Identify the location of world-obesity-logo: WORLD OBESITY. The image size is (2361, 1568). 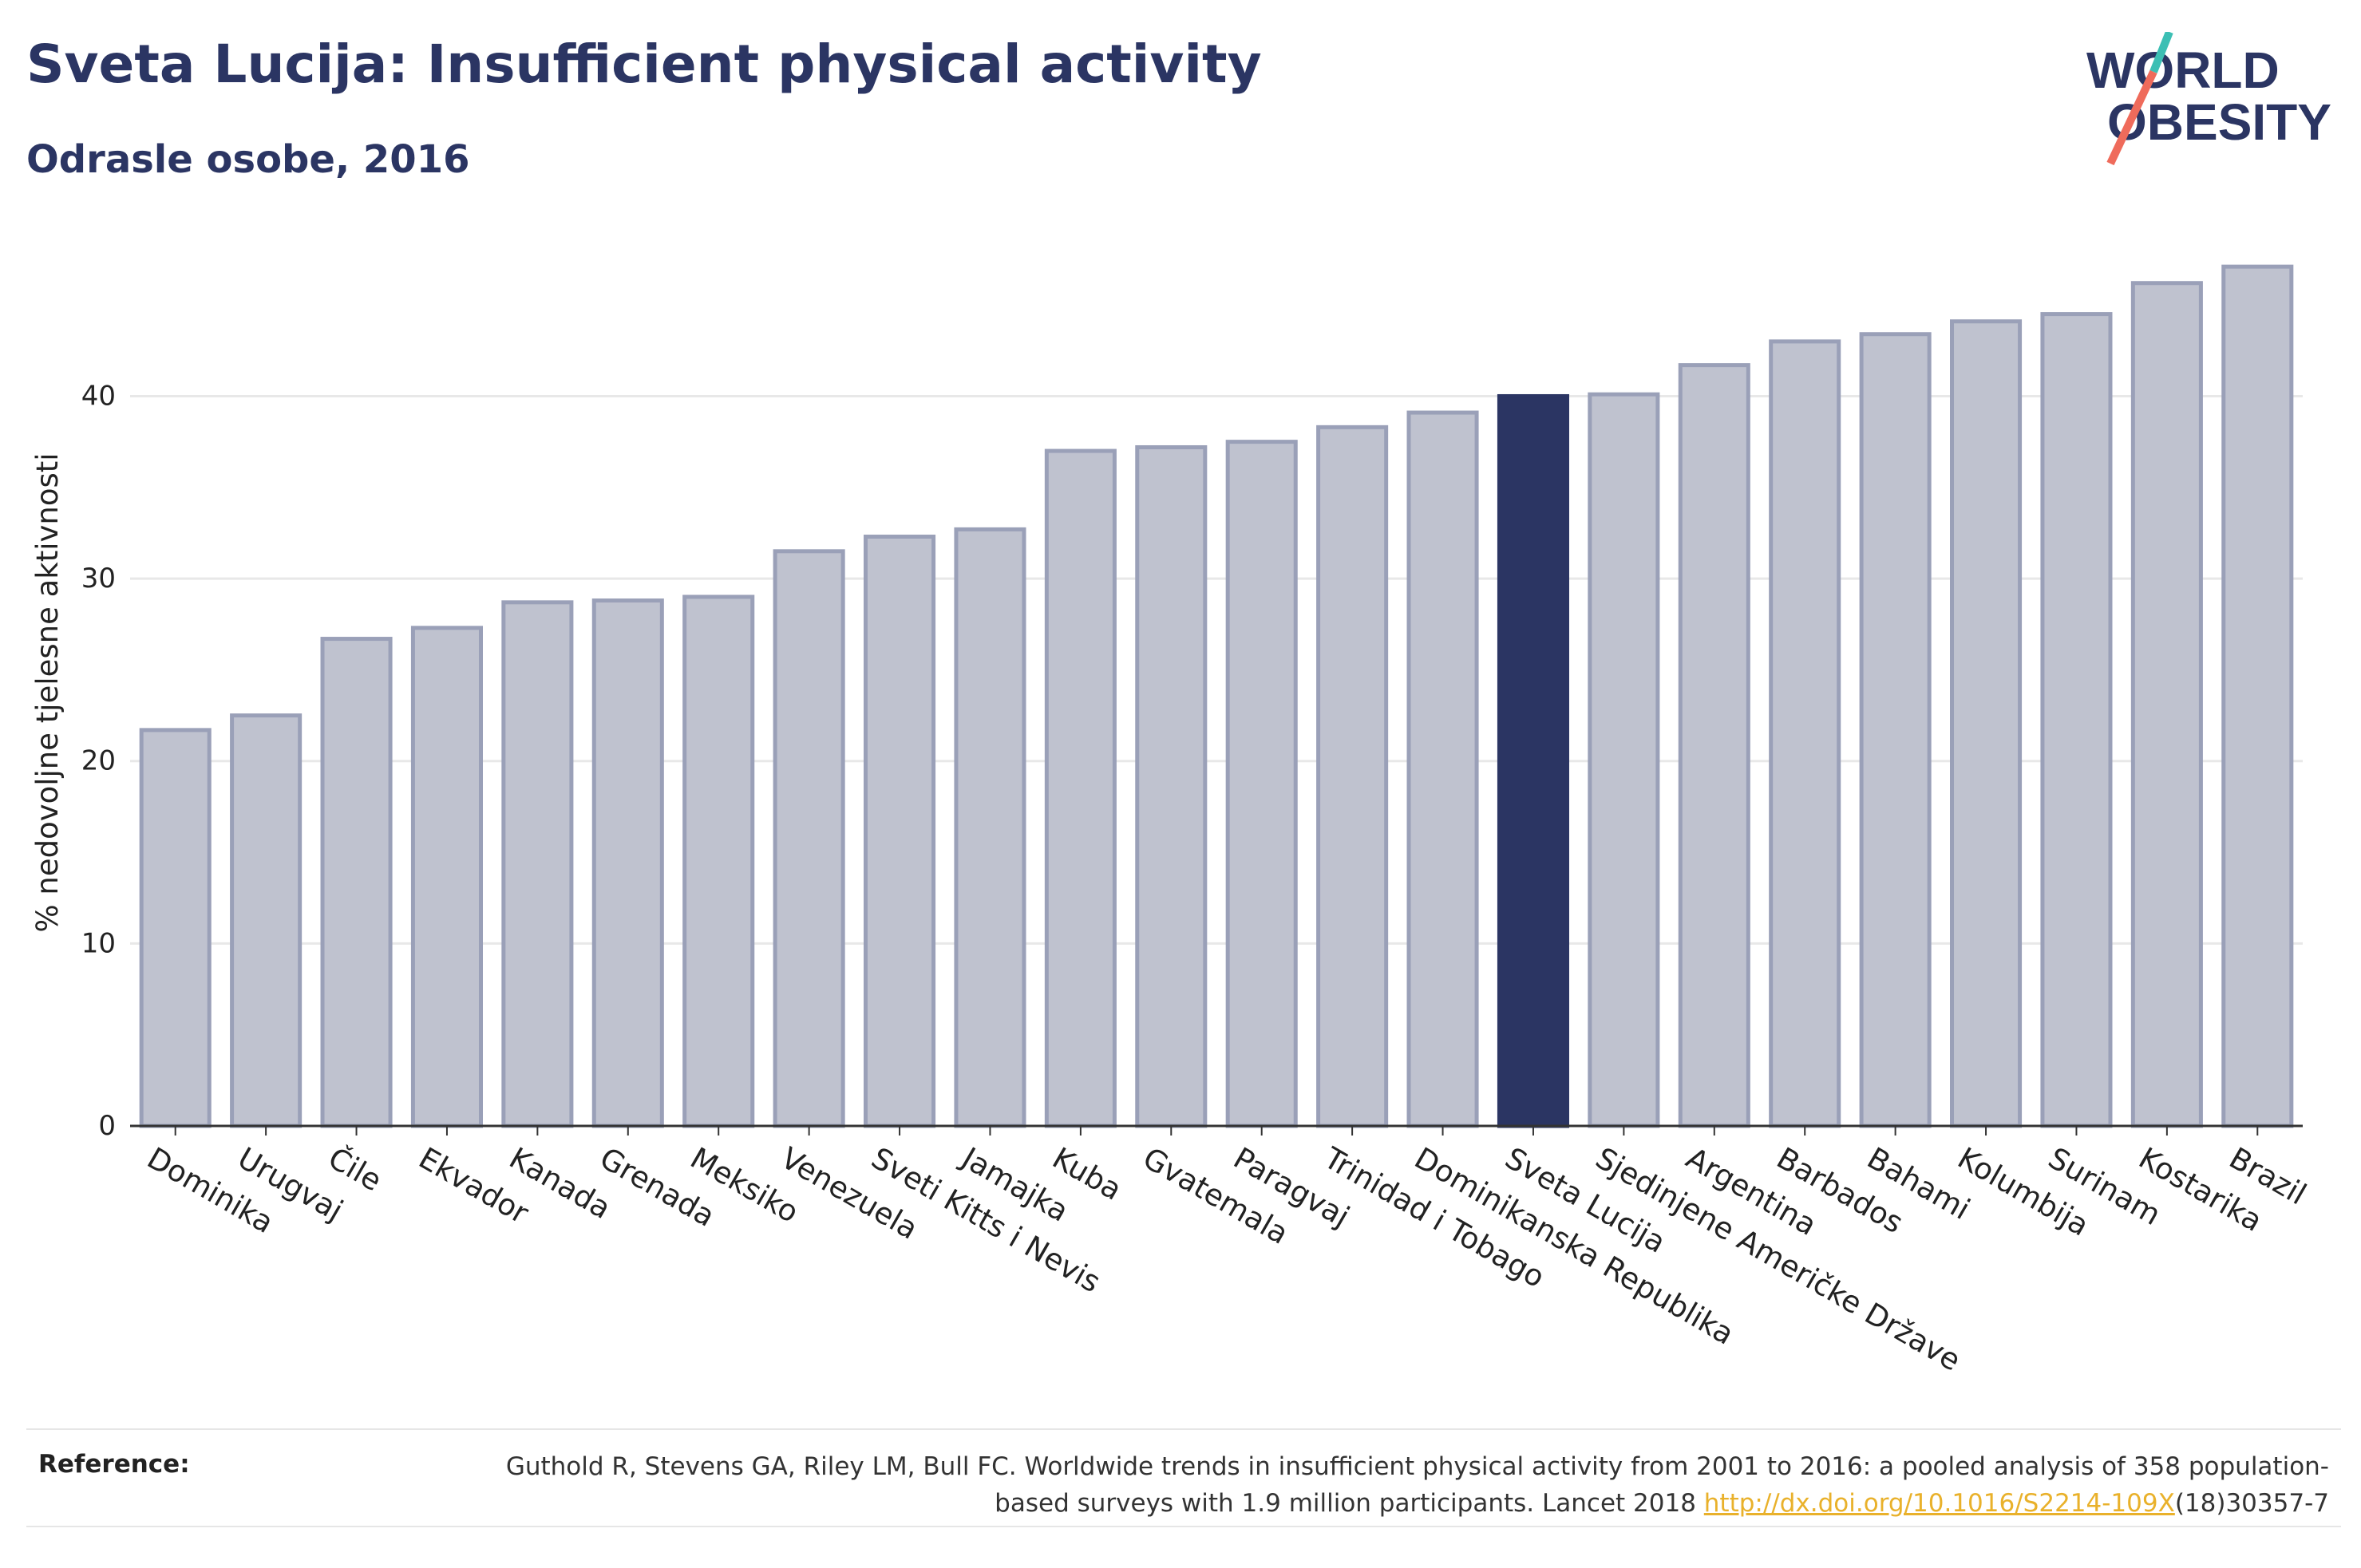
(2208, 99).